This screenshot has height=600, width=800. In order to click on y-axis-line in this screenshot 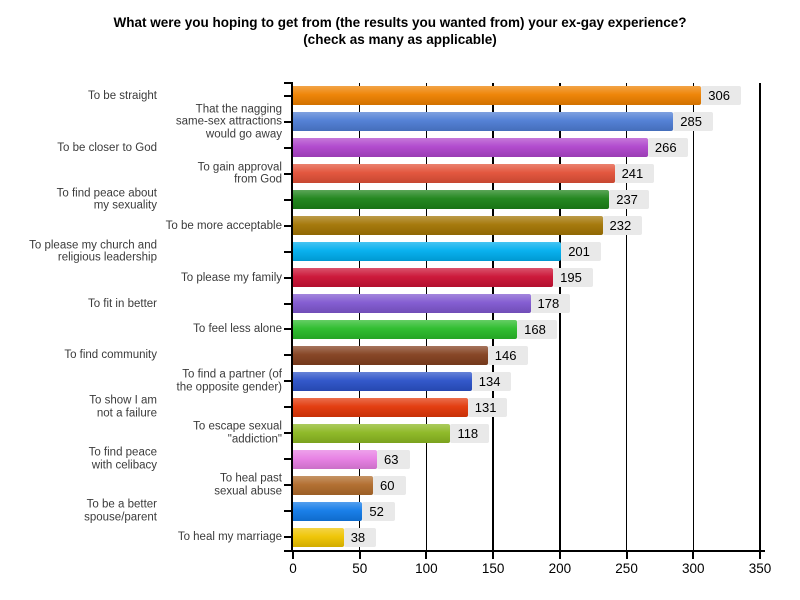, I will do `click(292, 316)`.